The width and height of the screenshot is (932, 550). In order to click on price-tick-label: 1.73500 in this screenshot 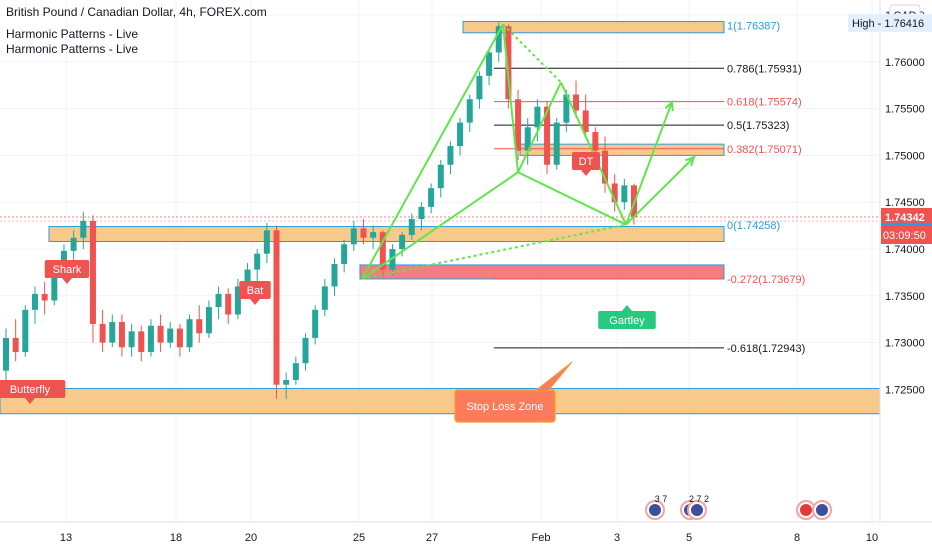, I will do `click(905, 297)`.